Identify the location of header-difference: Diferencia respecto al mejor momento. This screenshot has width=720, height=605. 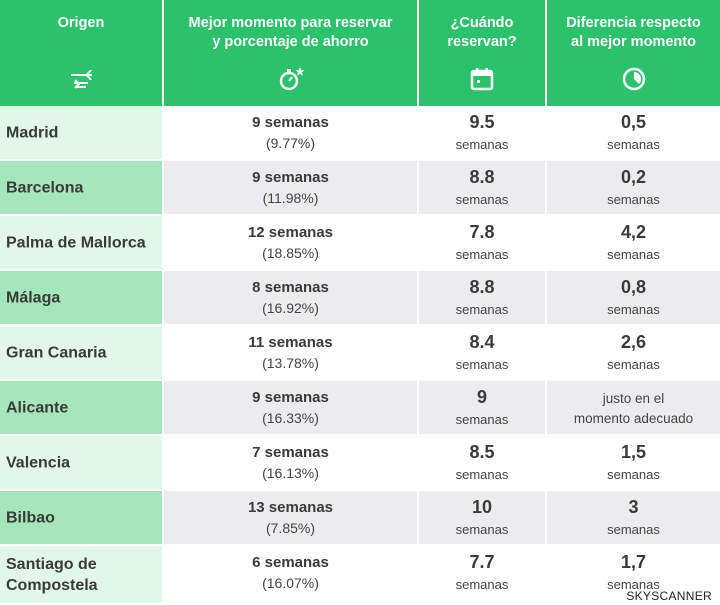
(633, 53).